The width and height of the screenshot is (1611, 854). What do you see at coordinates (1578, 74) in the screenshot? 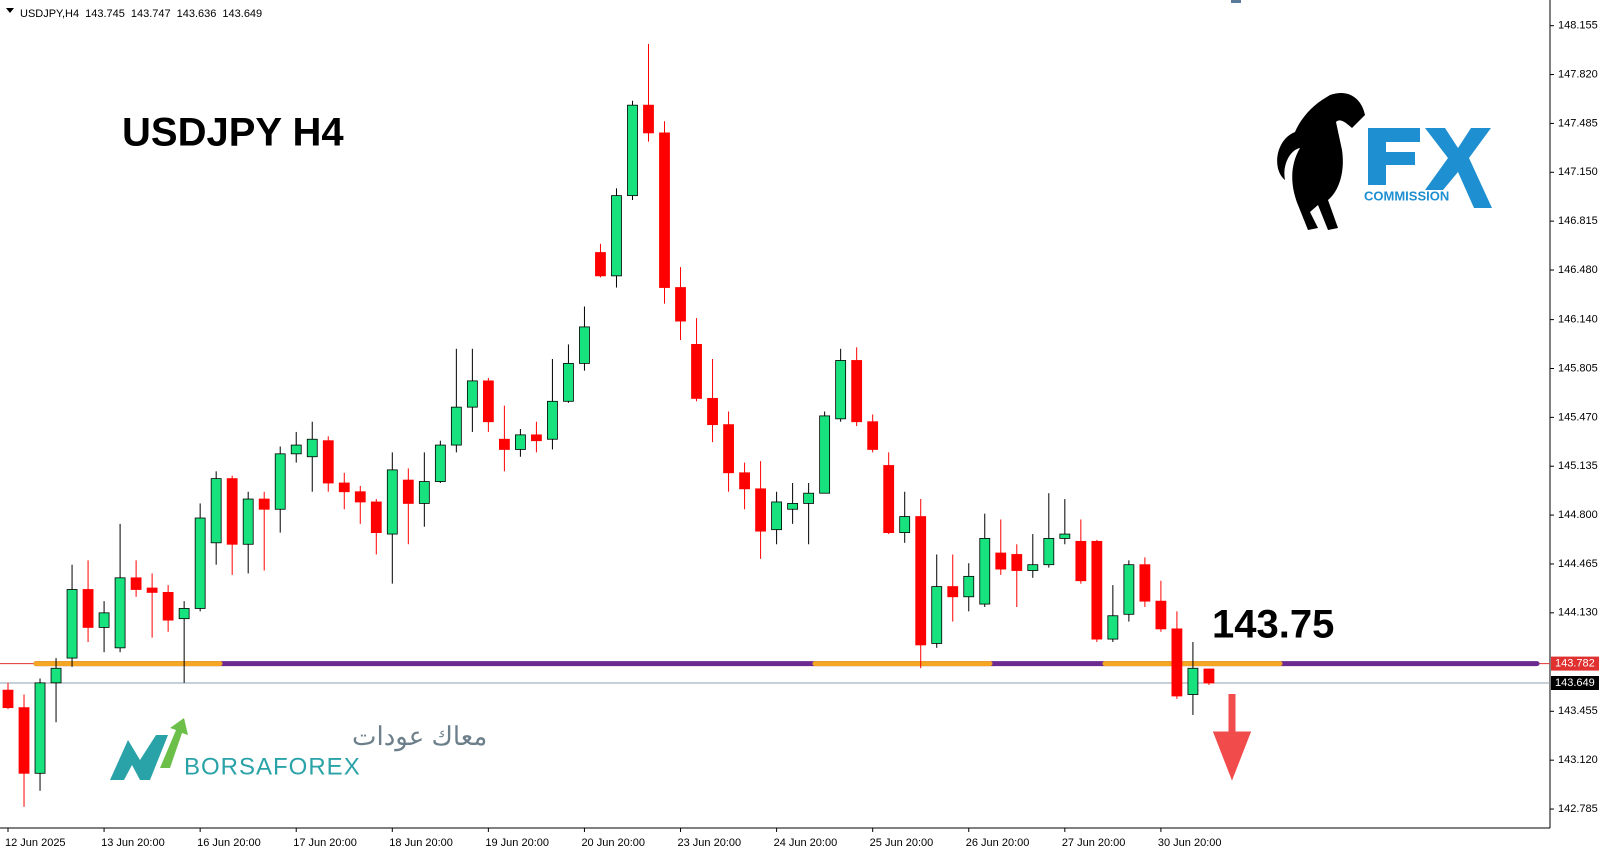
I see `y-tick-label: 147.820` at bounding box center [1578, 74].